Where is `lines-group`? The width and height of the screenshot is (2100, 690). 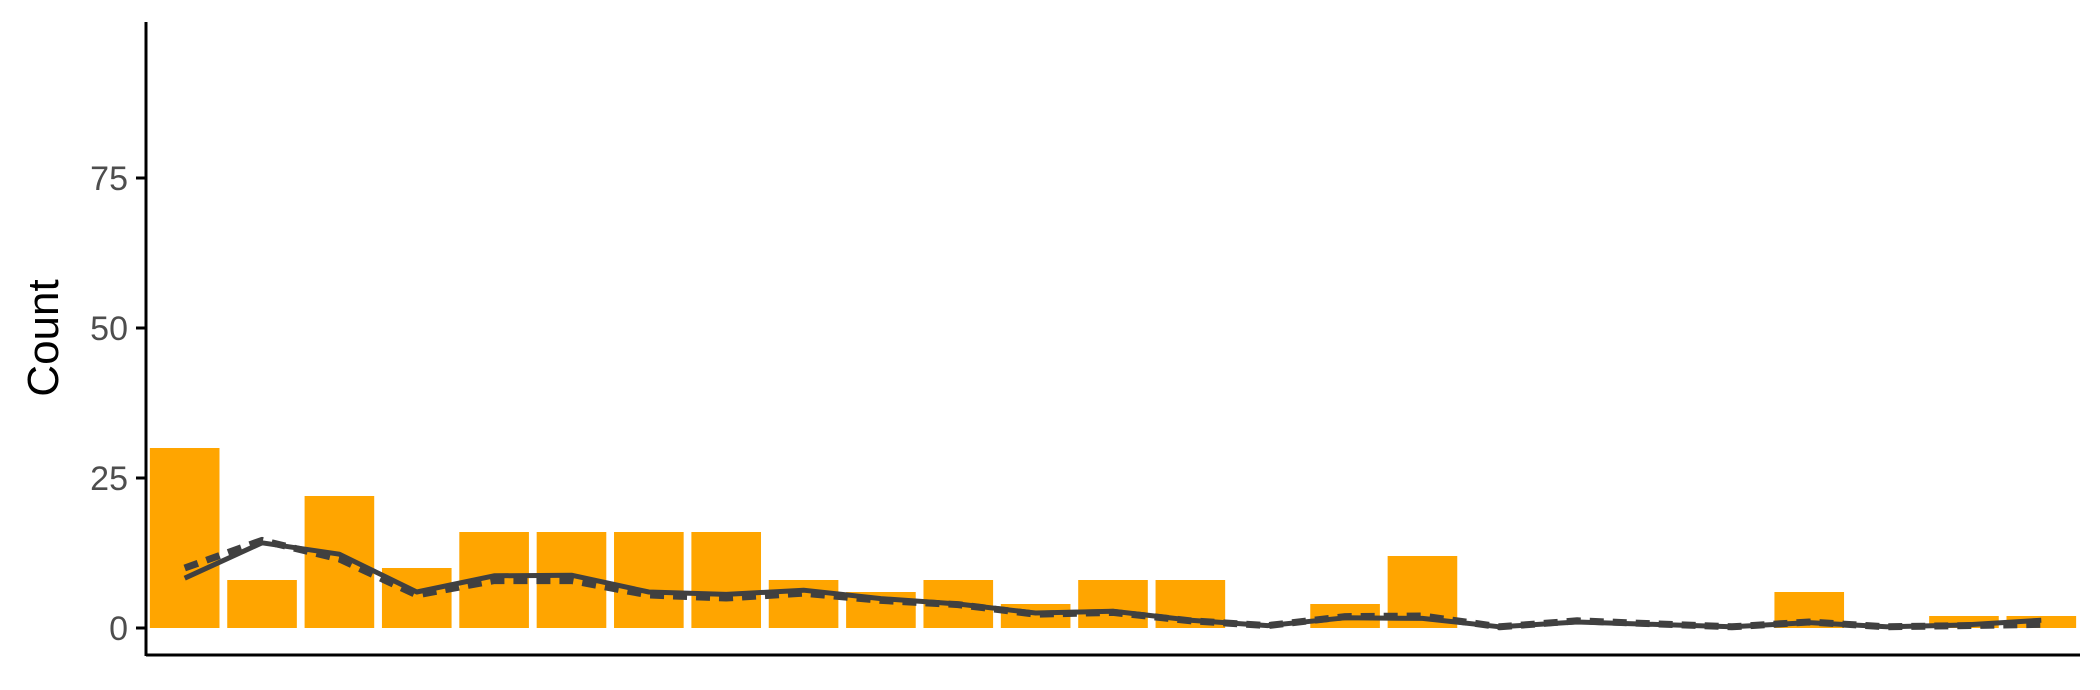
lines-group is located at coordinates (1112, 583).